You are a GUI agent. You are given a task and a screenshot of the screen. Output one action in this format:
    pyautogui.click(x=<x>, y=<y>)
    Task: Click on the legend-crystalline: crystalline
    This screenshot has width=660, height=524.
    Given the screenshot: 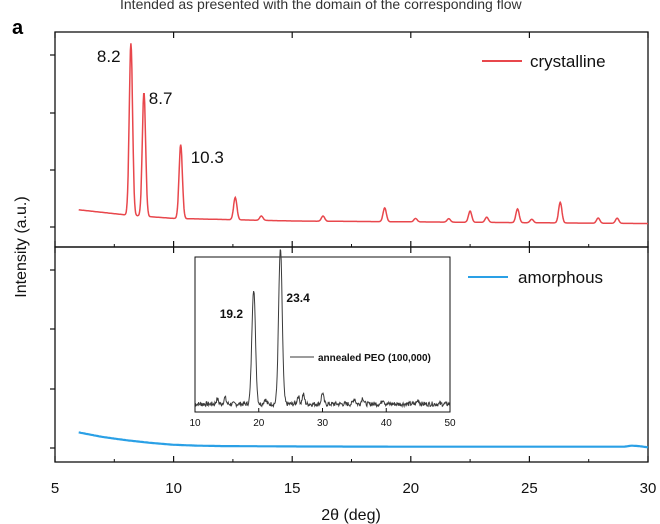 What is the action you would take?
    pyautogui.click(x=544, y=61)
    